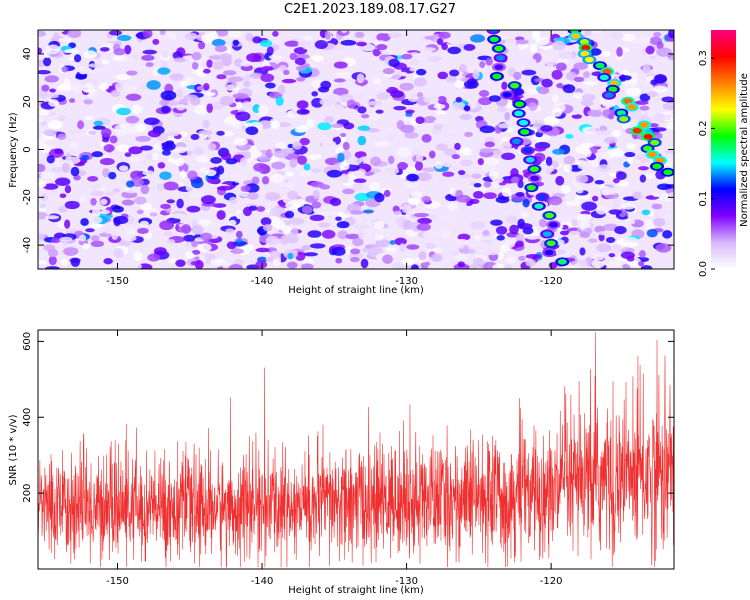 Image resolution: width=750 pixels, height=600 pixels. What do you see at coordinates (13, 449) in the screenshot?
I see `snr-ylabel: SNR (10 * v/v)` at bounding box center [13, 449].